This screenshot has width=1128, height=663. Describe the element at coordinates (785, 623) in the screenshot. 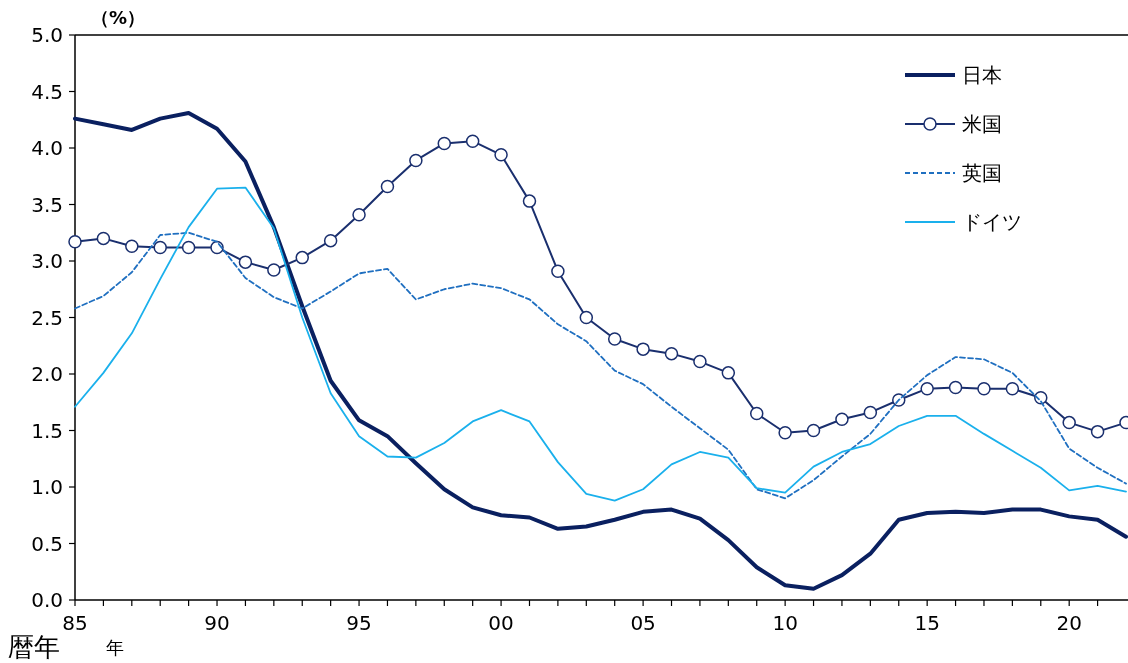

I see `x-tick-label: 10` at that location.